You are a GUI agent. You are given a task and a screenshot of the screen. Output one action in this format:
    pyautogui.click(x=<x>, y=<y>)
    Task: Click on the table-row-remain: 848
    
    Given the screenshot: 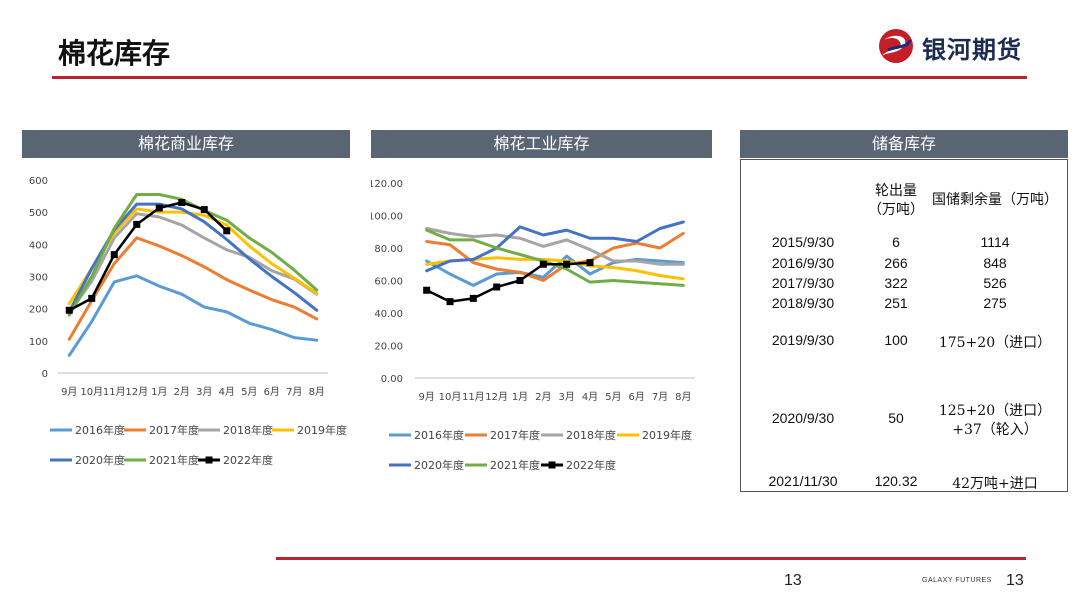 What is the action you would take?
    pyautogui.click(x=995, y=263)
    